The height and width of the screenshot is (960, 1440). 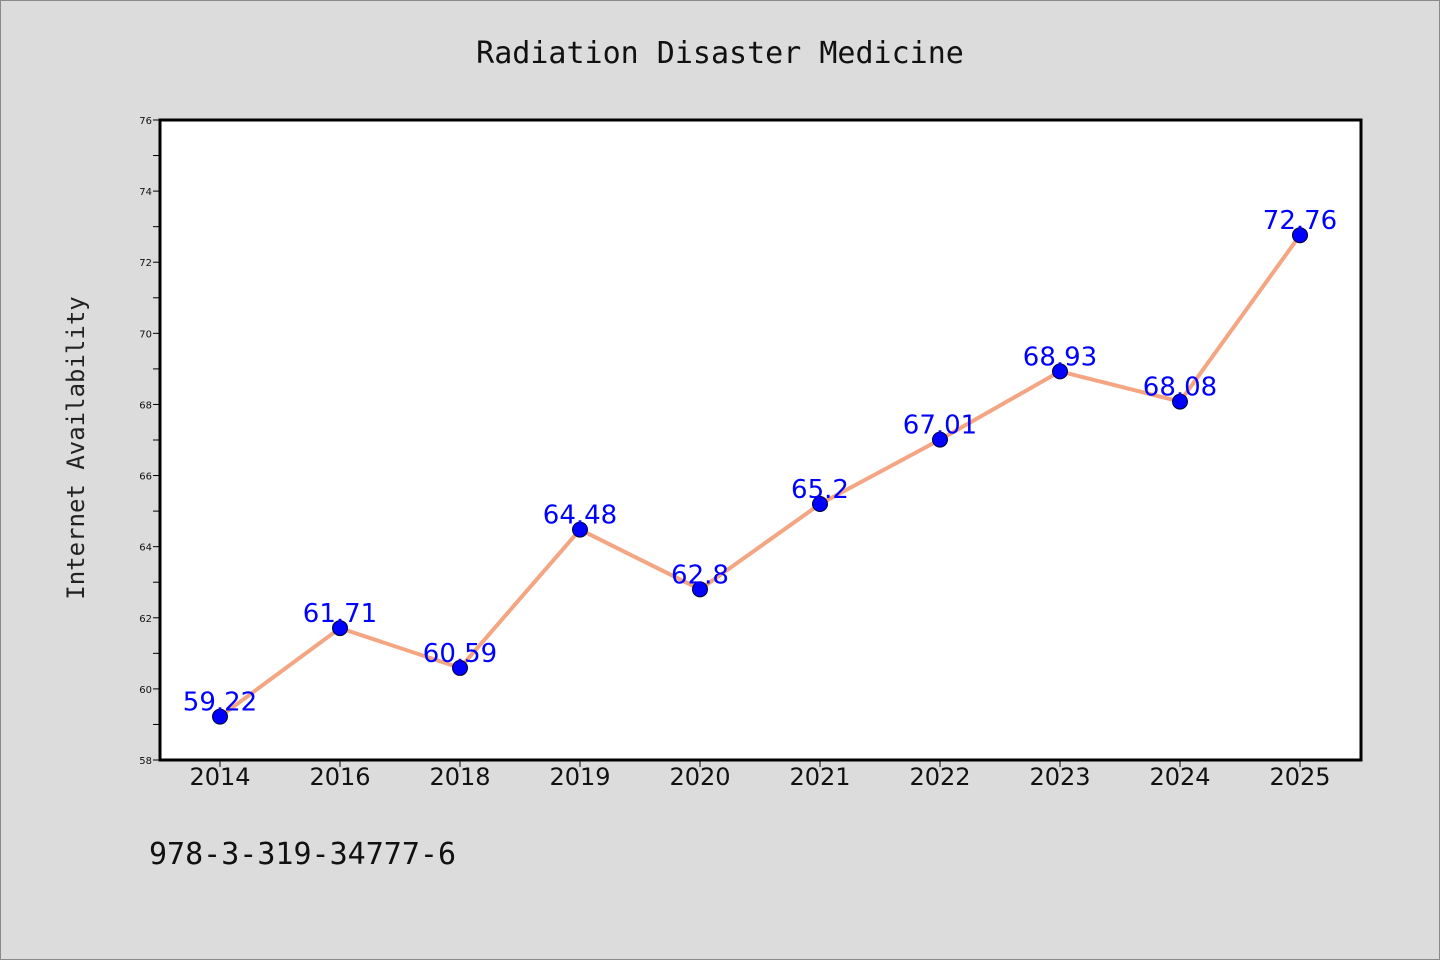 I want to click on isbn-text: 978-3-319-34777-6, so click(x=302, y=854).